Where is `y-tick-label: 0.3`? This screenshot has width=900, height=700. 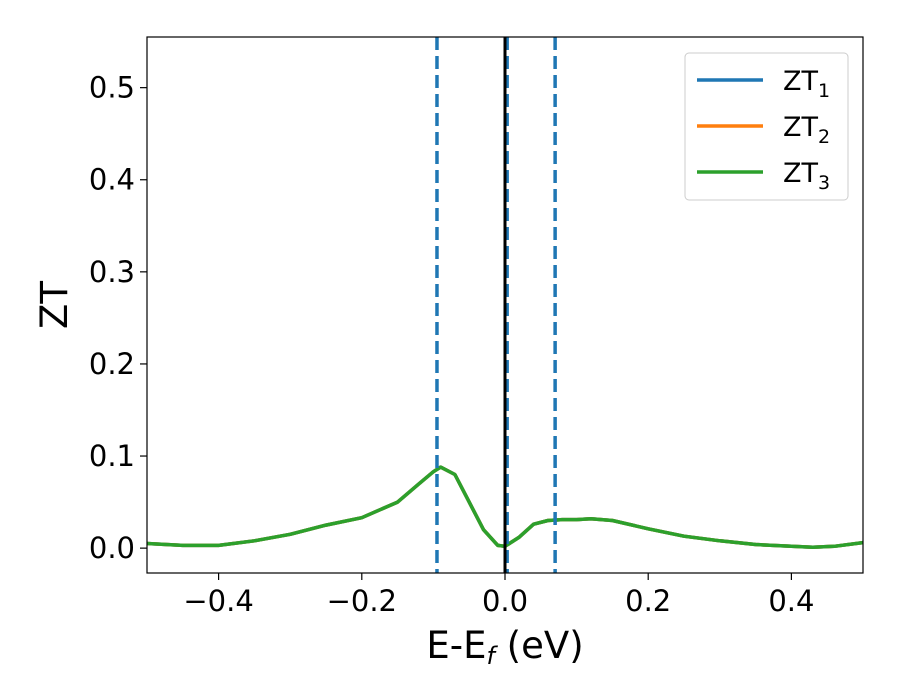 y-tick-label: 0.3 is located at coordinates (112, 272).